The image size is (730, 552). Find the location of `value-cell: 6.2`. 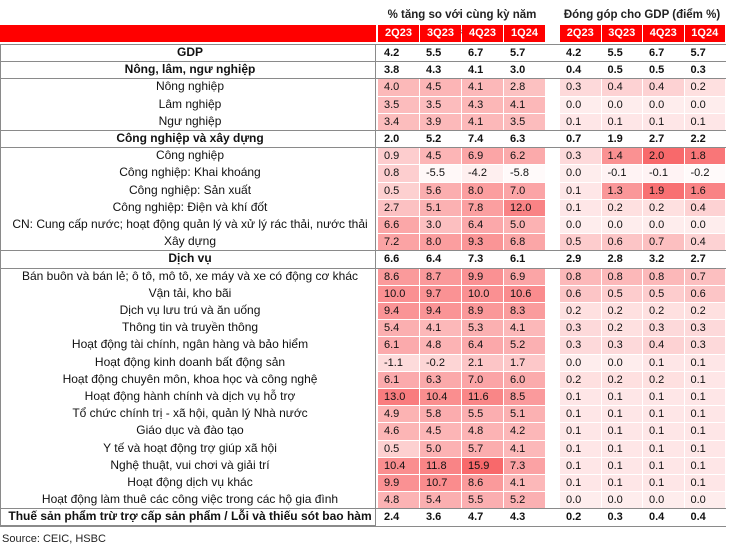

value-cell: 6.2 is located at coordinates (524, 156).